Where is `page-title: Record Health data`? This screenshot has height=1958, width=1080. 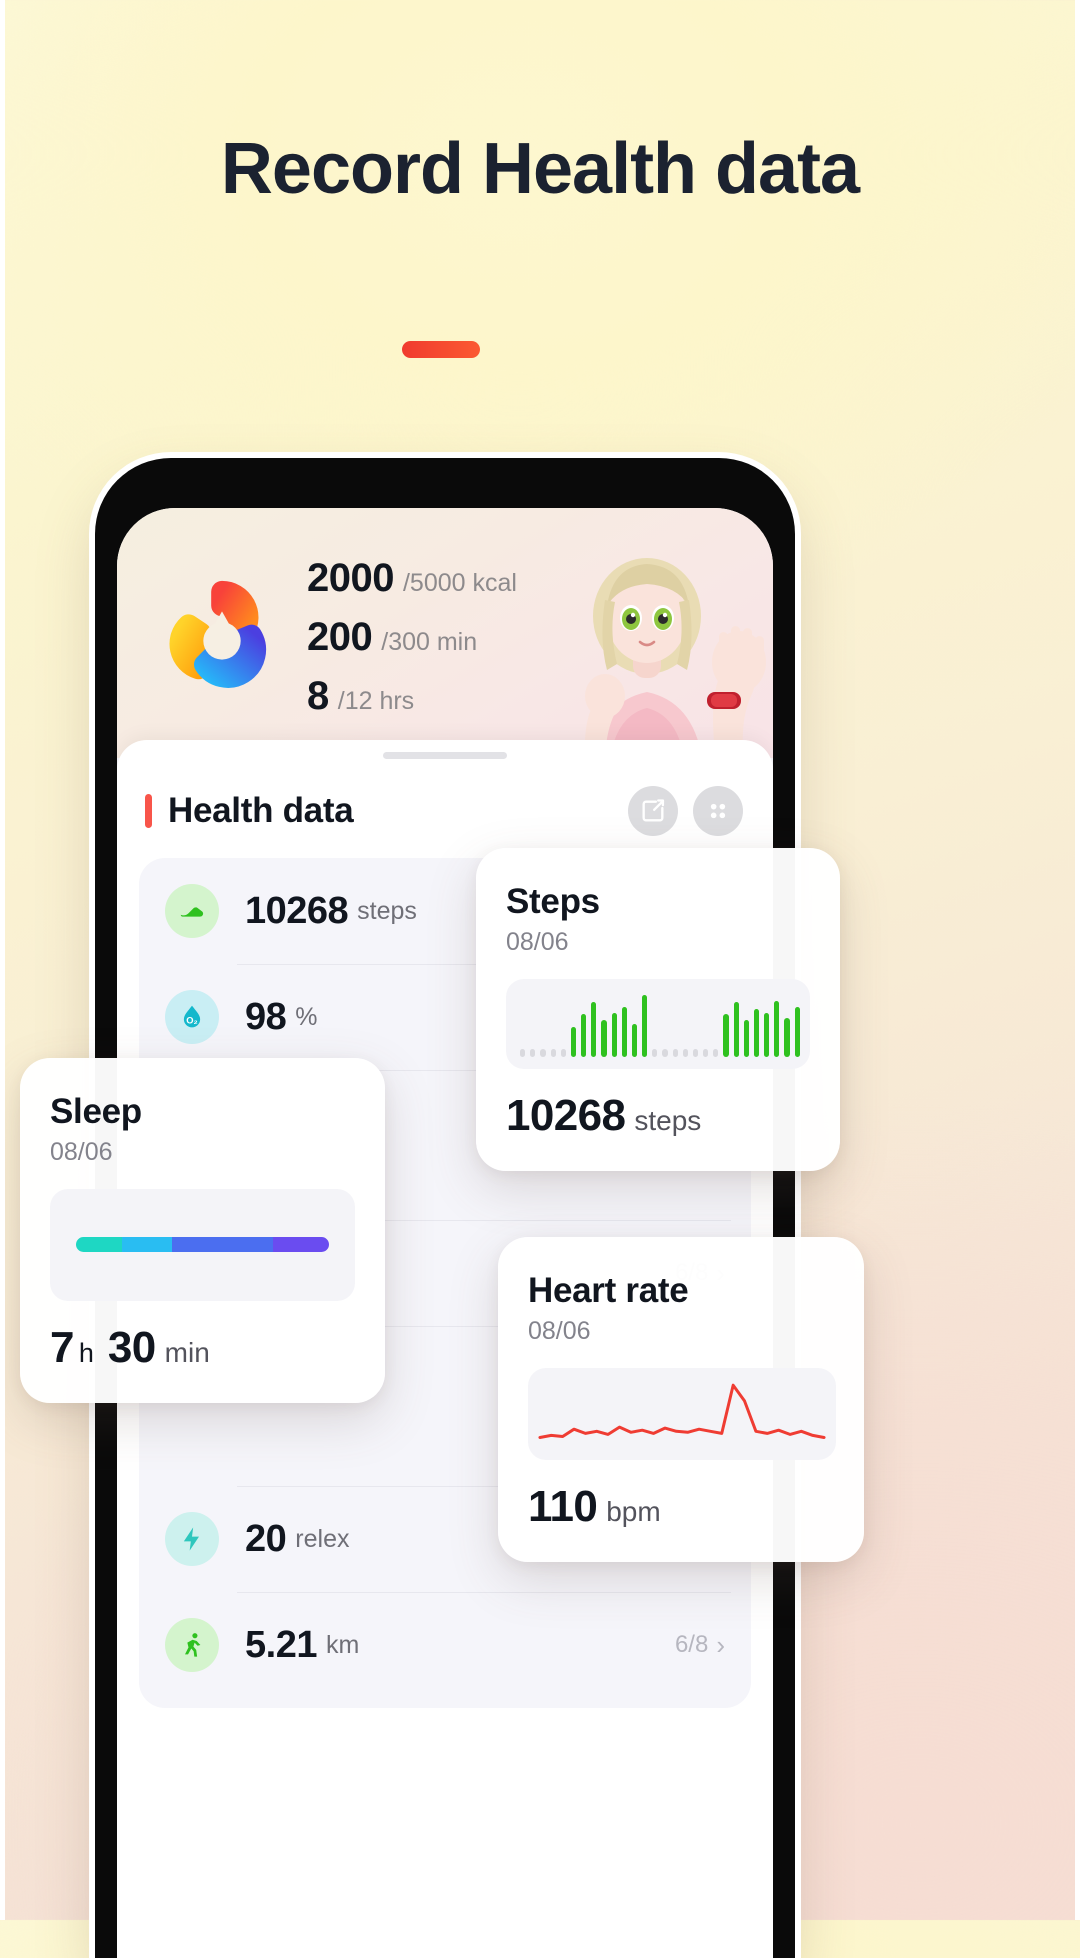
page-title: Record Health data is located at coordinates (540, 169).